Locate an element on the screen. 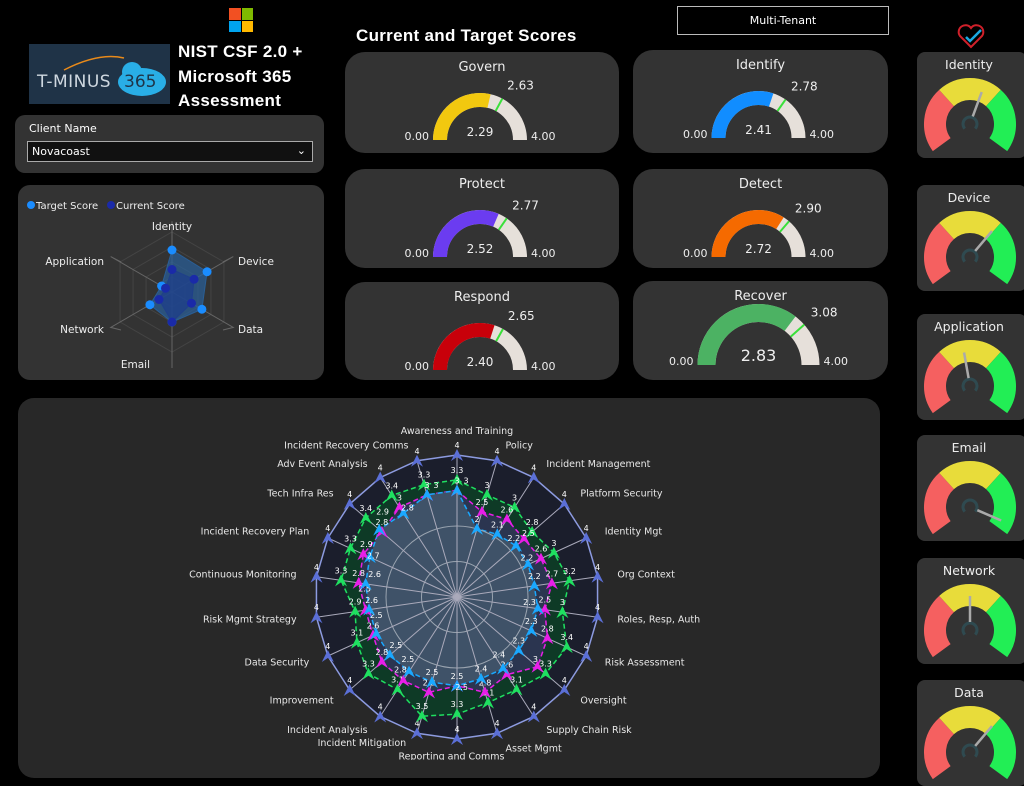 The height and width of the screenshot is (786, 1024). gauge-current-value: 2.40 is located at coordinates (480, 362).